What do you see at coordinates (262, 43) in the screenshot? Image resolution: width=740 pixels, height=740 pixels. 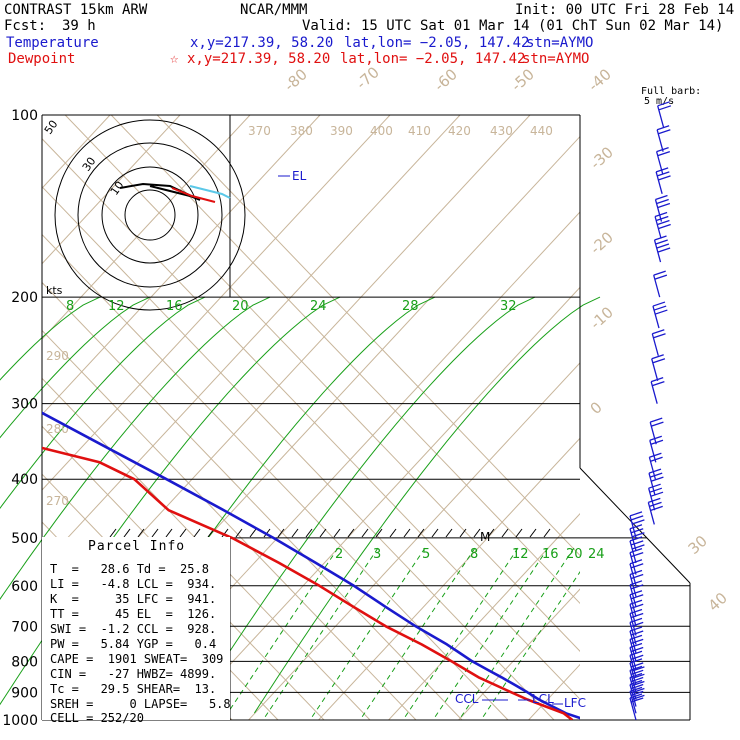 I see `temperature-xy: x,y=217.39, 58.20` at bounding box center [262, 43].